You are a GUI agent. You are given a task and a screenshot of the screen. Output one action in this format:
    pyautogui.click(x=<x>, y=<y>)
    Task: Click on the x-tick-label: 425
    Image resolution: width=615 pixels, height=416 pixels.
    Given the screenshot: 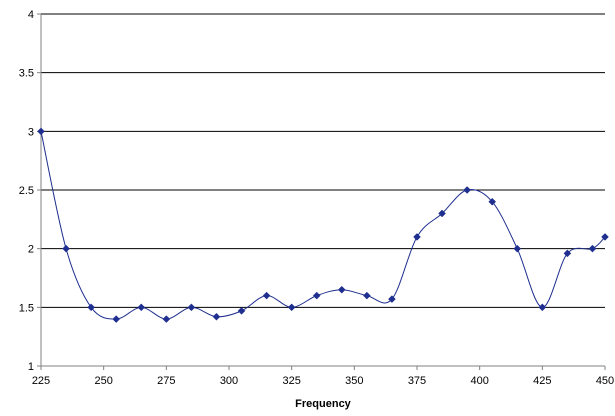 What is the action you would take?
    pyautogui.click(x=542, y=381)
    